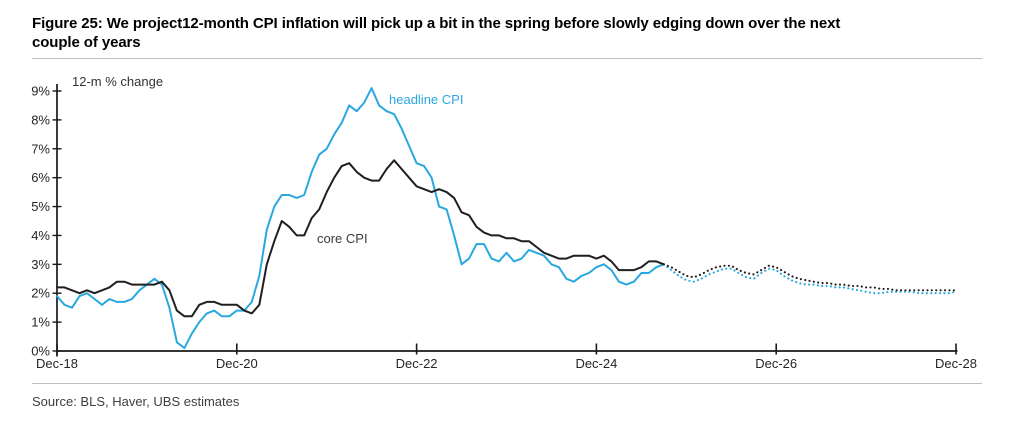 This screenshot has height=425, width=1024. What do you see at coordinates (426, 99) in the screenshot?
I see `headline-cpi-label: headline CPI` at bounding box center [426, 99].